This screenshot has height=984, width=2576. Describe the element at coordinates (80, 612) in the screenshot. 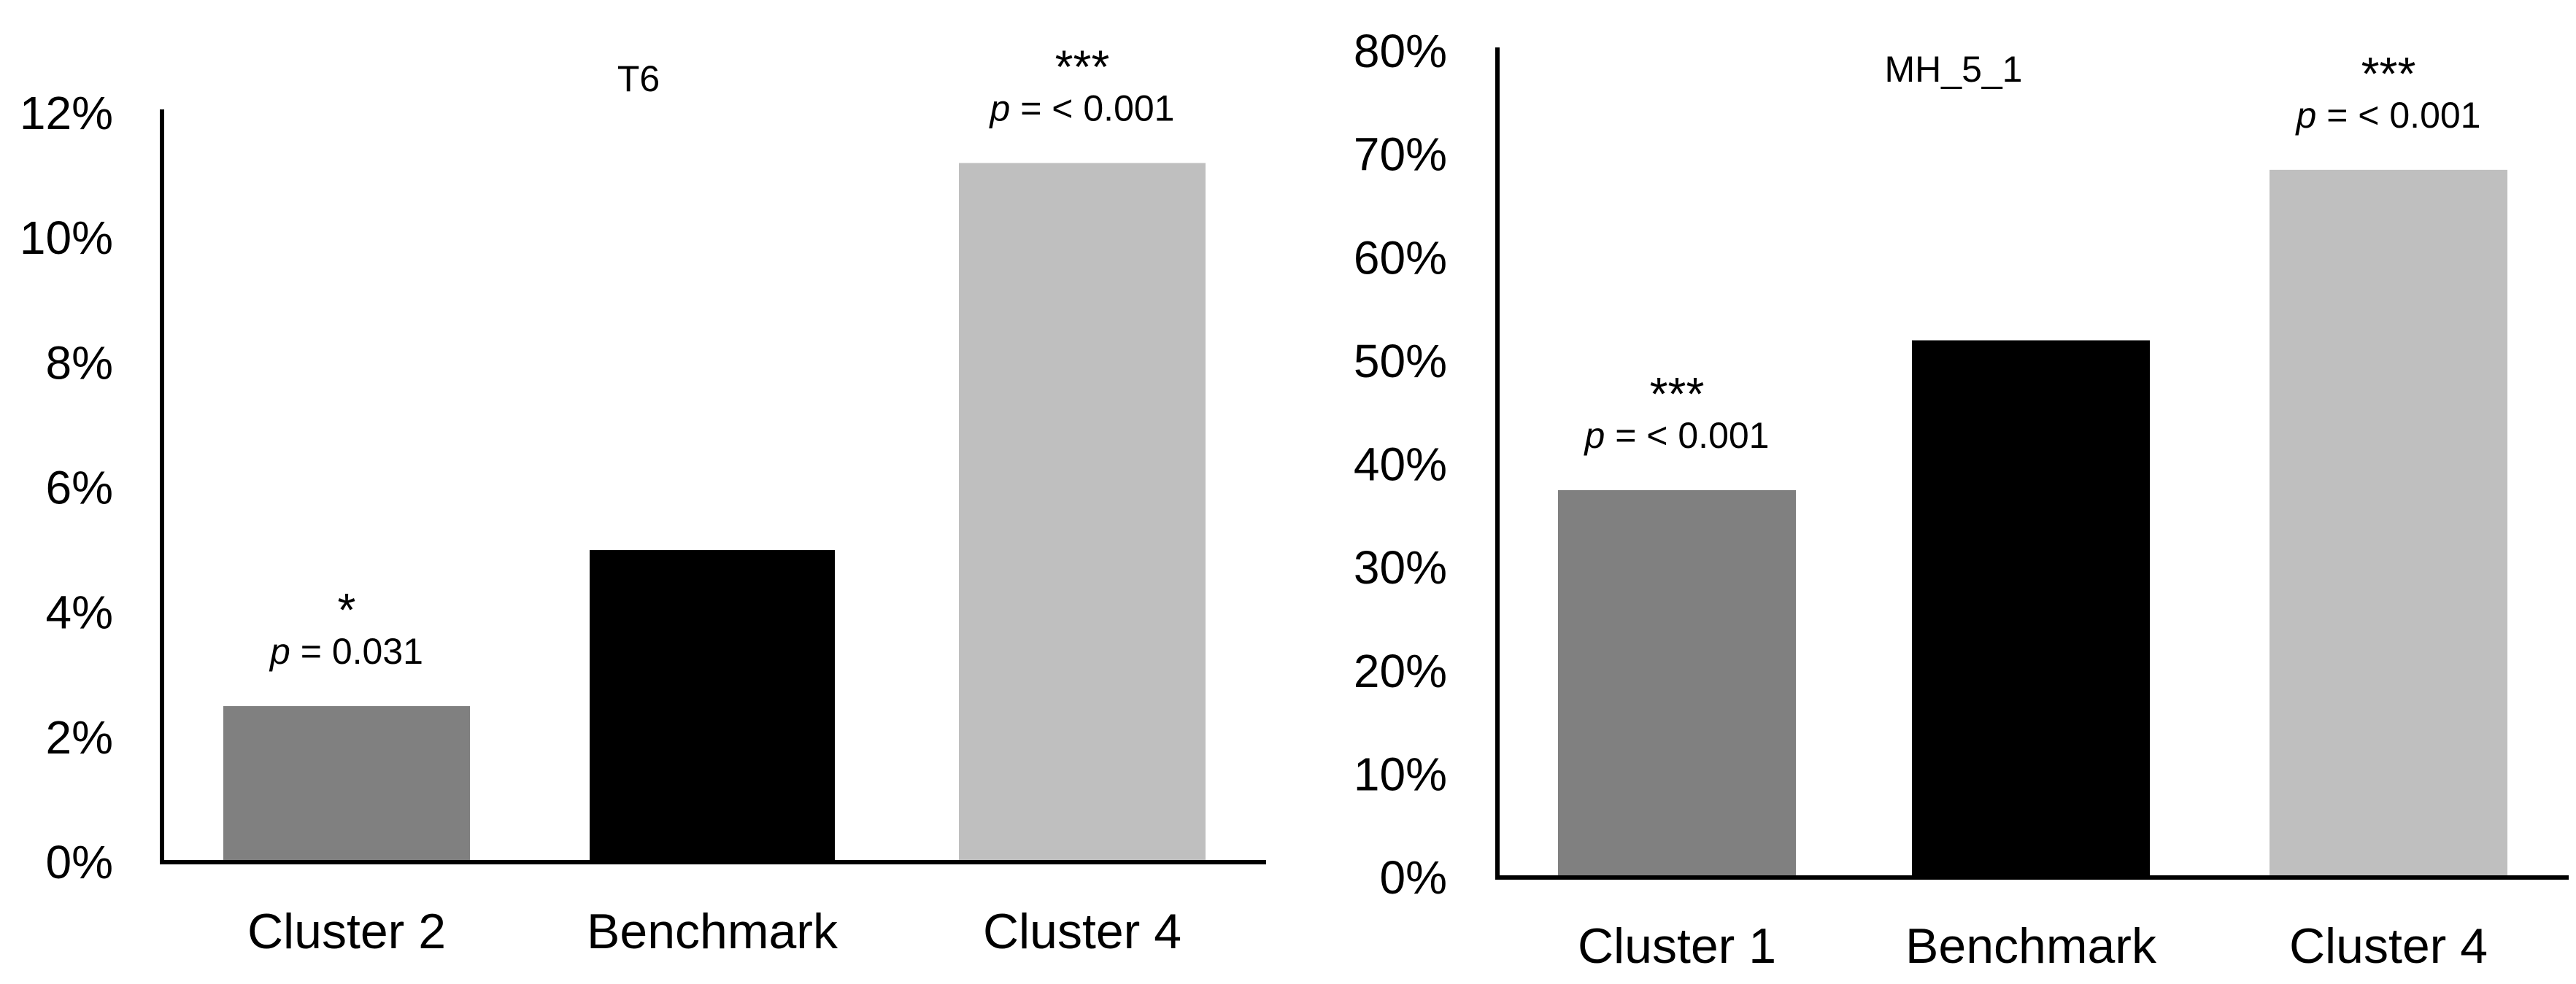

I see `chart-1-ytick-label: 4%` at that location.